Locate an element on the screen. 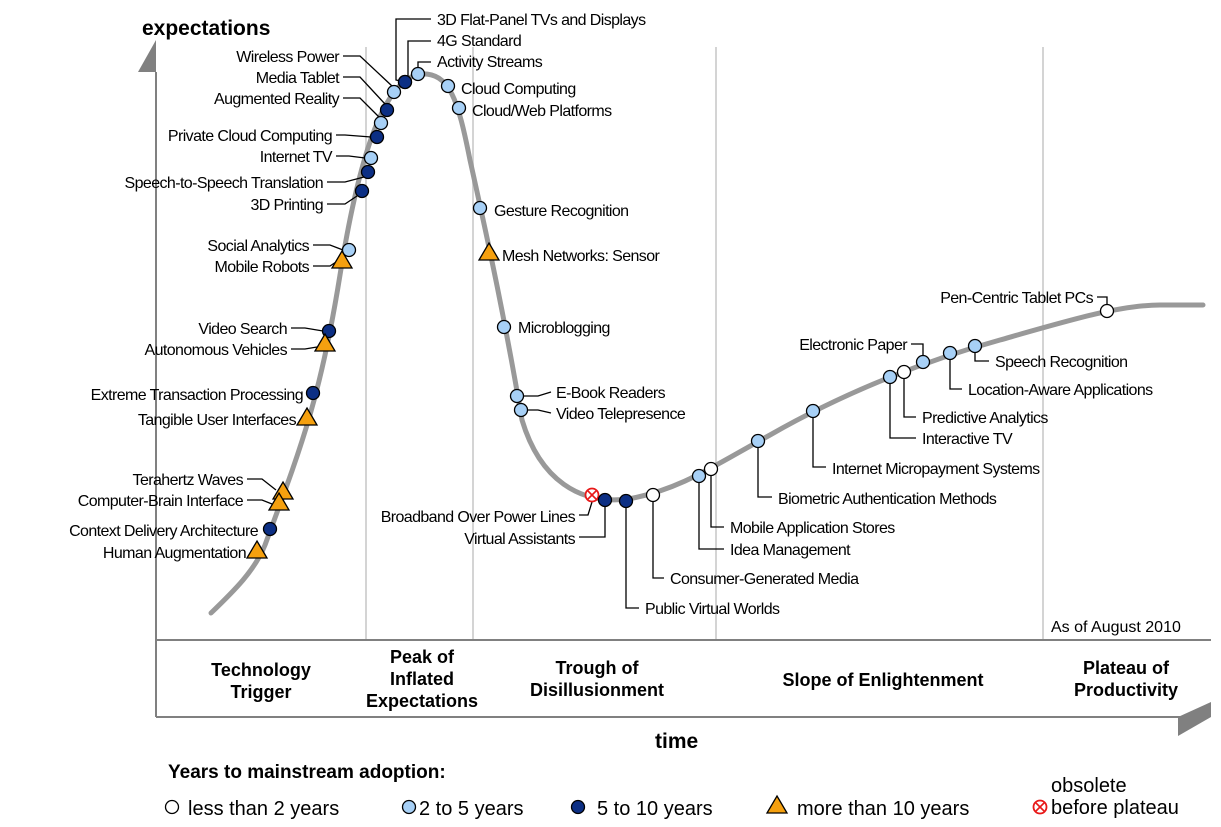  marker-mesh-networks-sensor is located at coordinates (489, 251).